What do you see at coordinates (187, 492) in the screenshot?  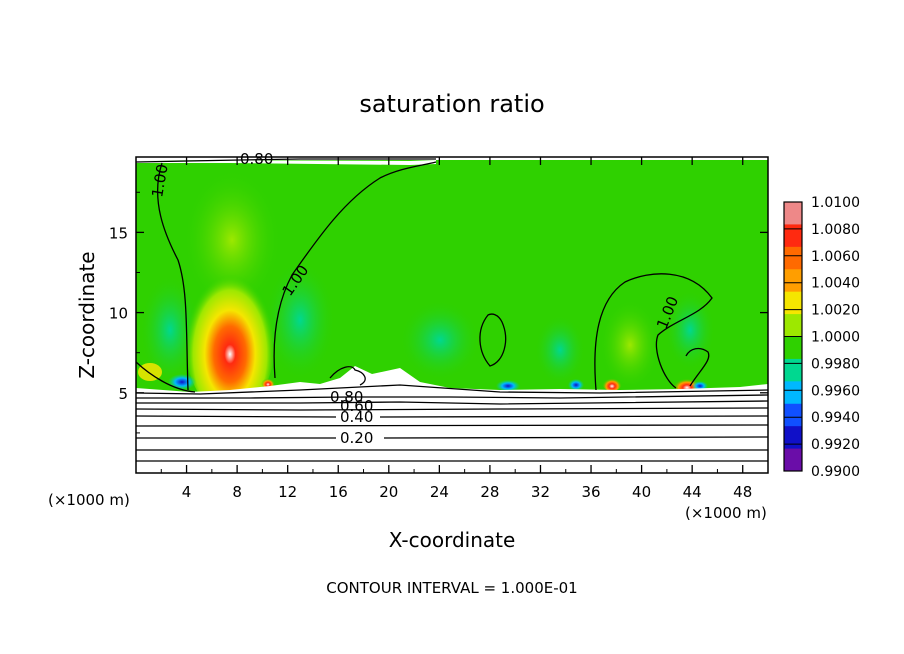 I see `x-tick-label: 4` at bounding box center [187, 492].